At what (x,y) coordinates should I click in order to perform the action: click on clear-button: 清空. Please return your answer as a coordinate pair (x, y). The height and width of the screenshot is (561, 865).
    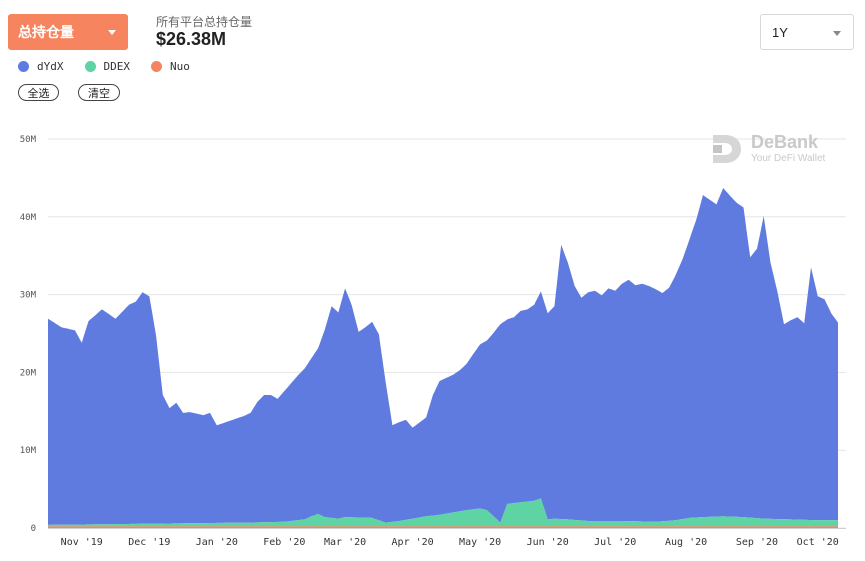
    Looking at the image, I should click on (99, 92).